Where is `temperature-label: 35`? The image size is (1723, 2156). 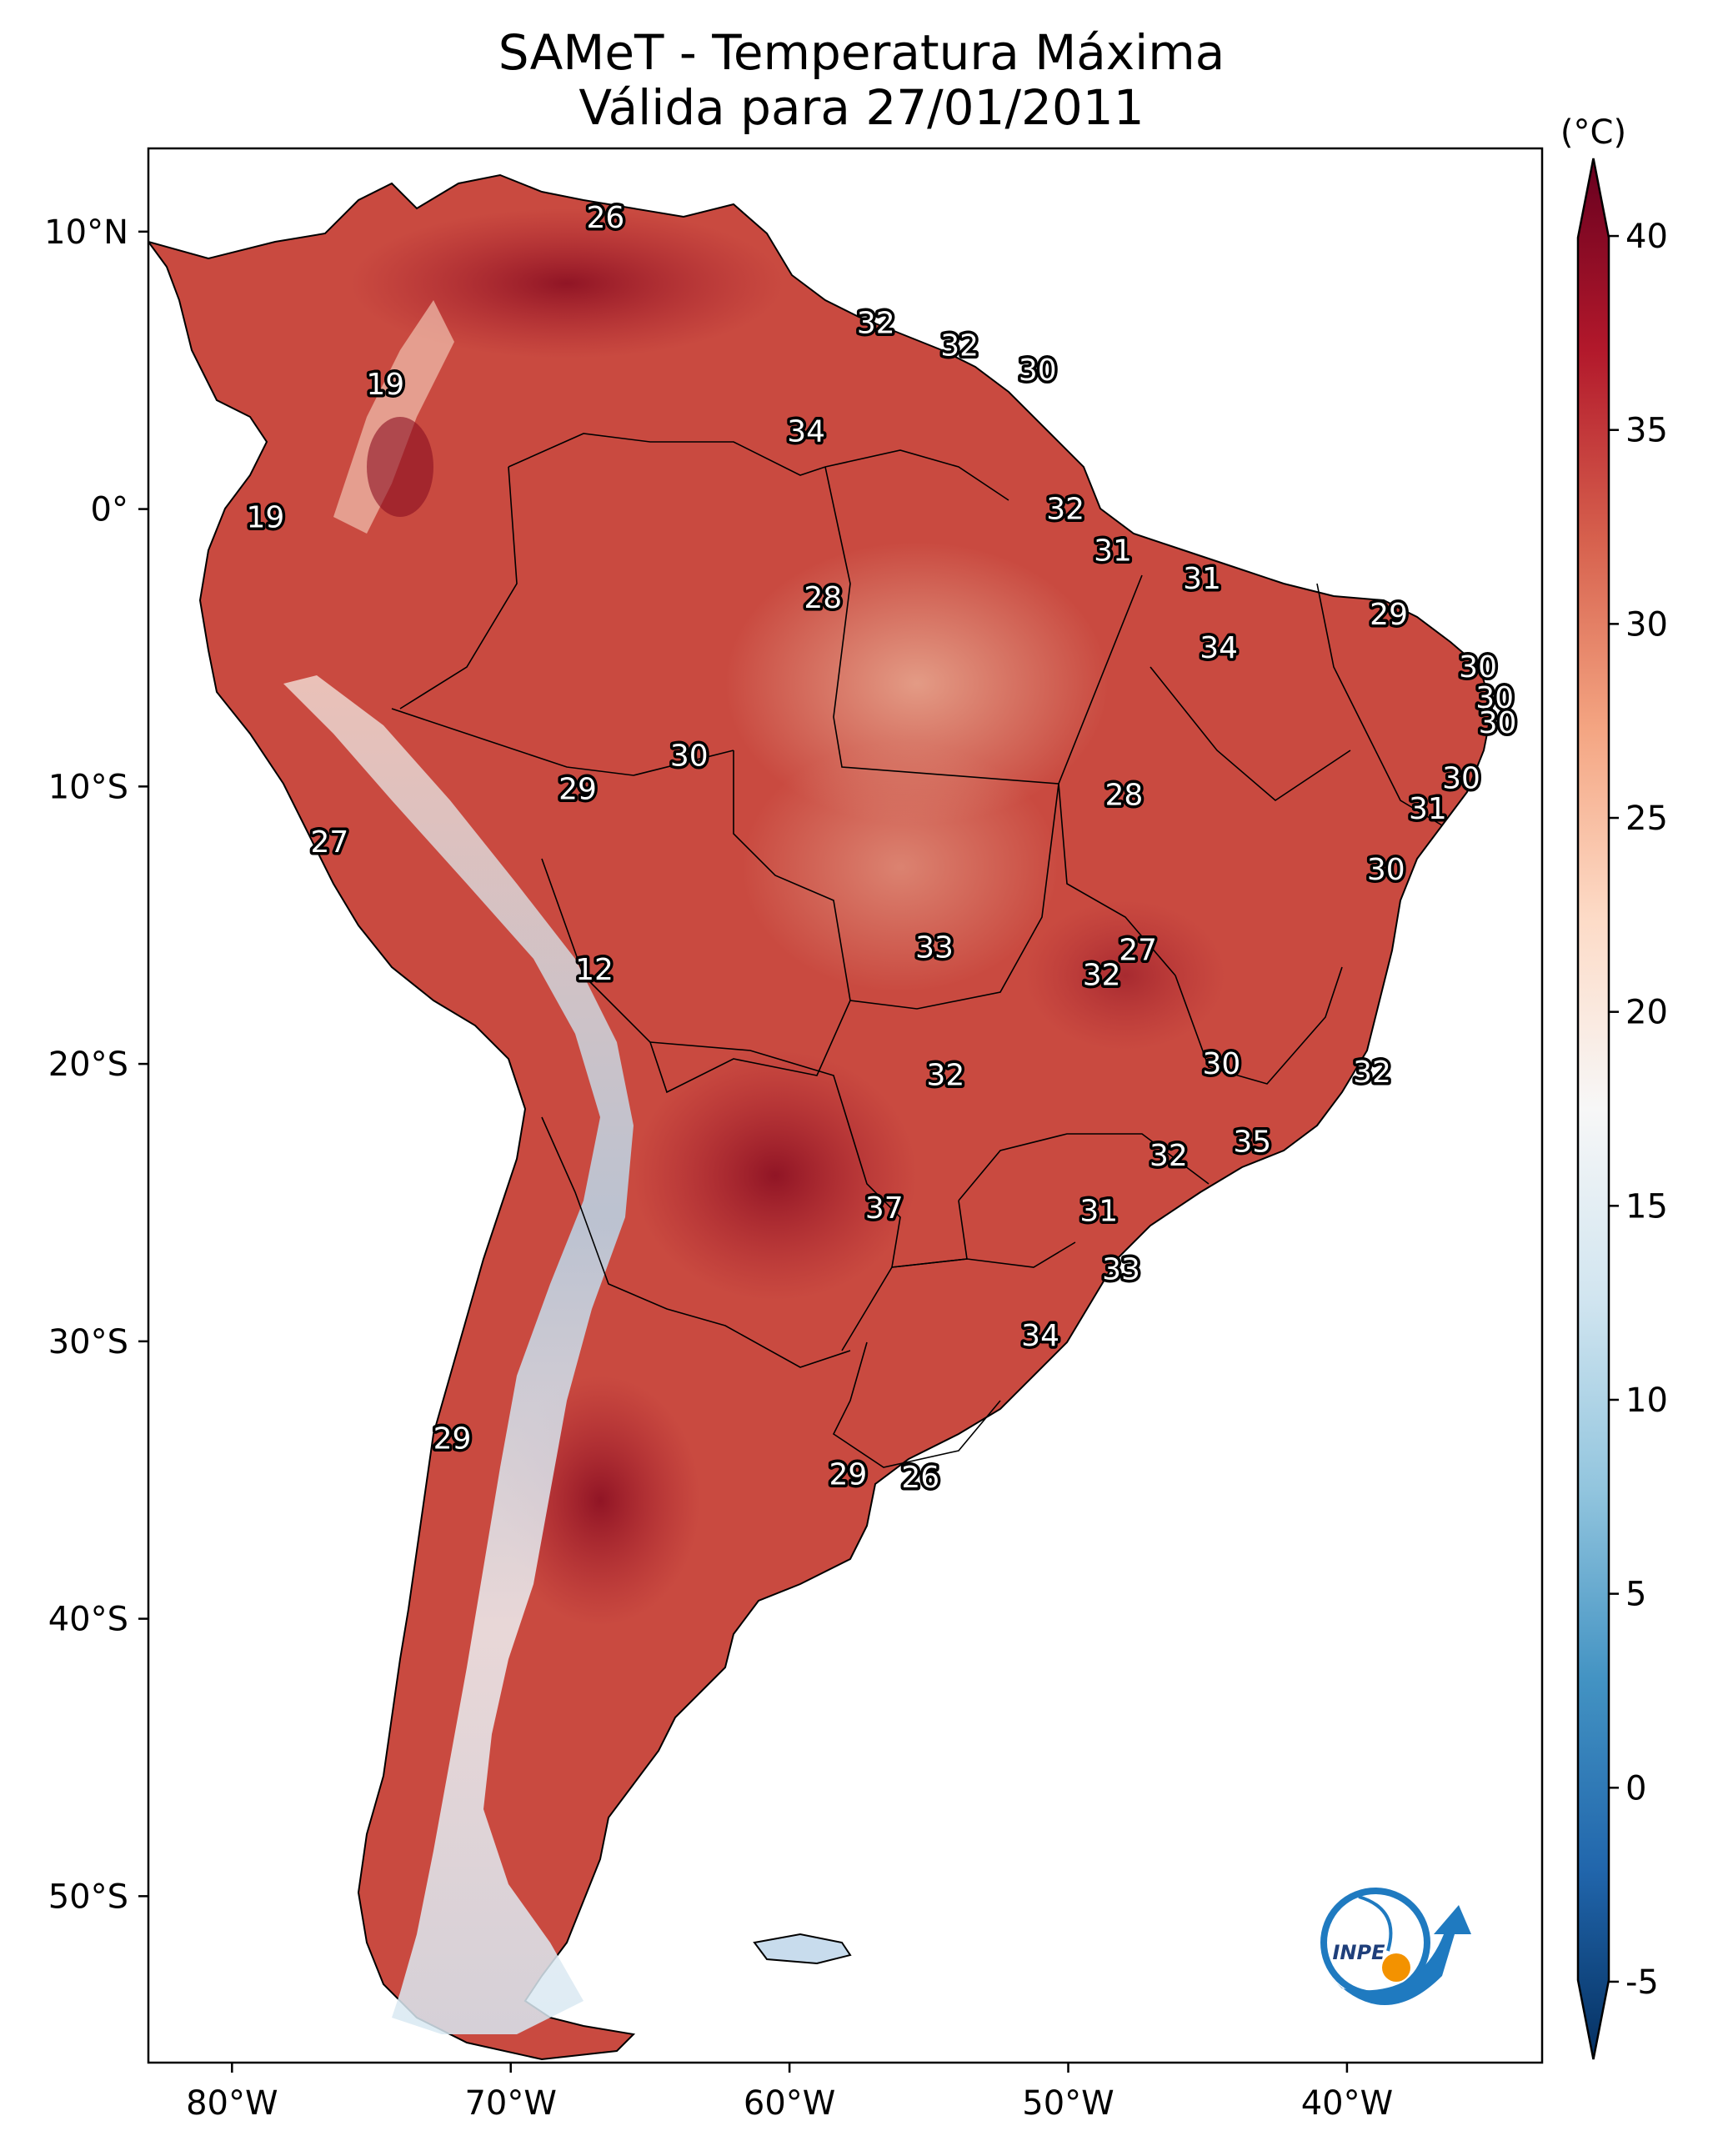
temperature-label: 35 is located at coordinates (1252, 1142).